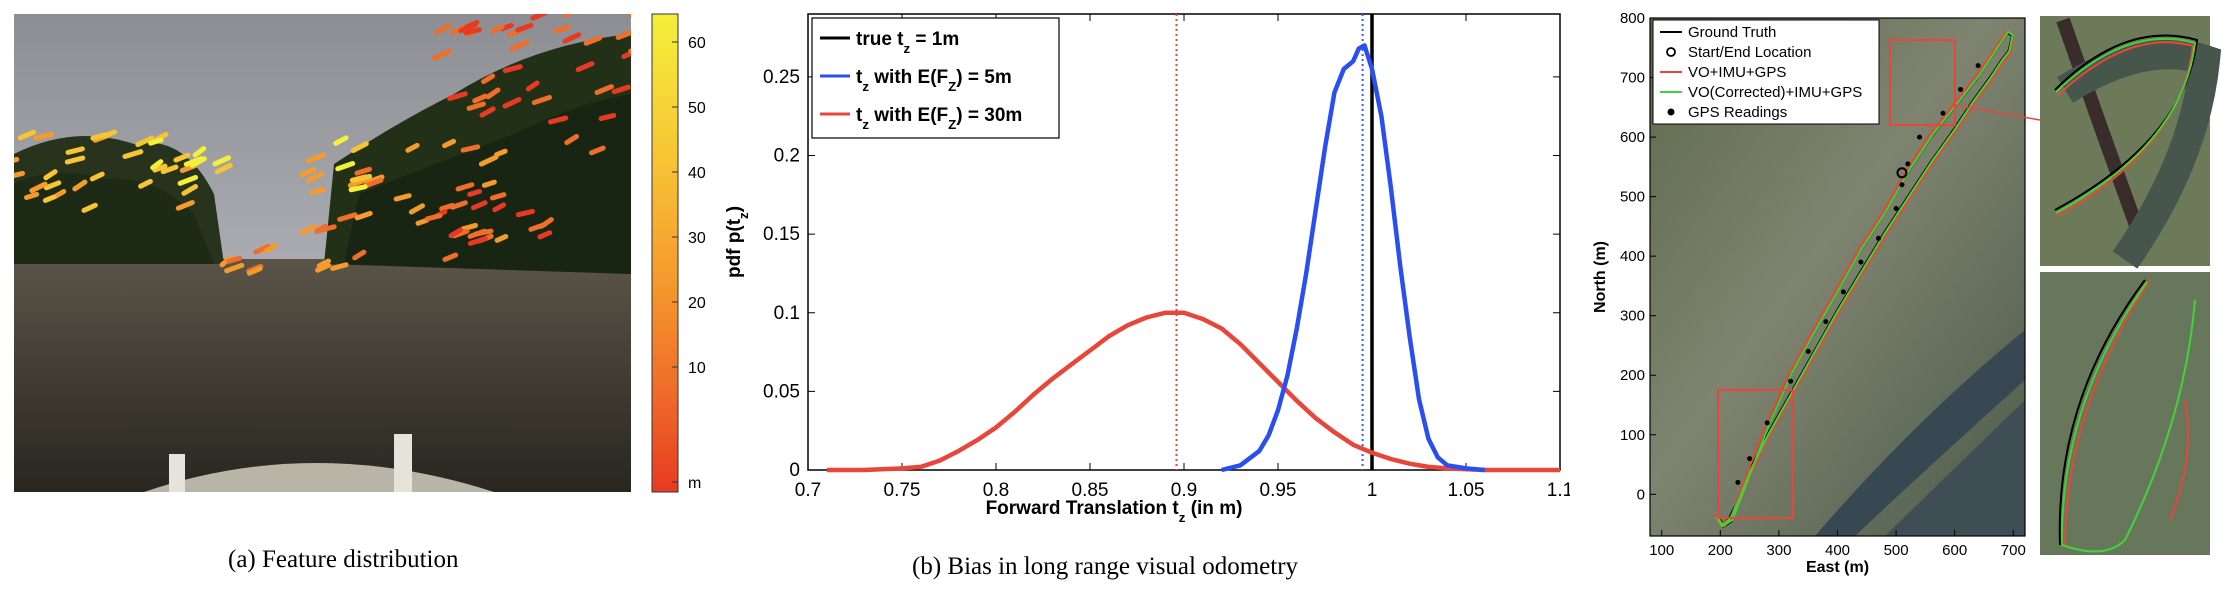  What do you see at coordinates (1954, 550) in the screenshot?
I see `map-x-tick-label: 600` at bounding box center [1954, 550].